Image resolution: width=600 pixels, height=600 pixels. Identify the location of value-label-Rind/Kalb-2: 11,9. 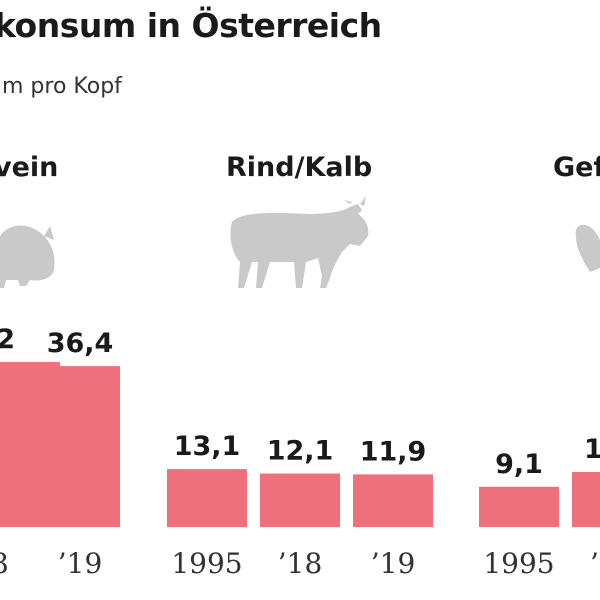
(393, 451).